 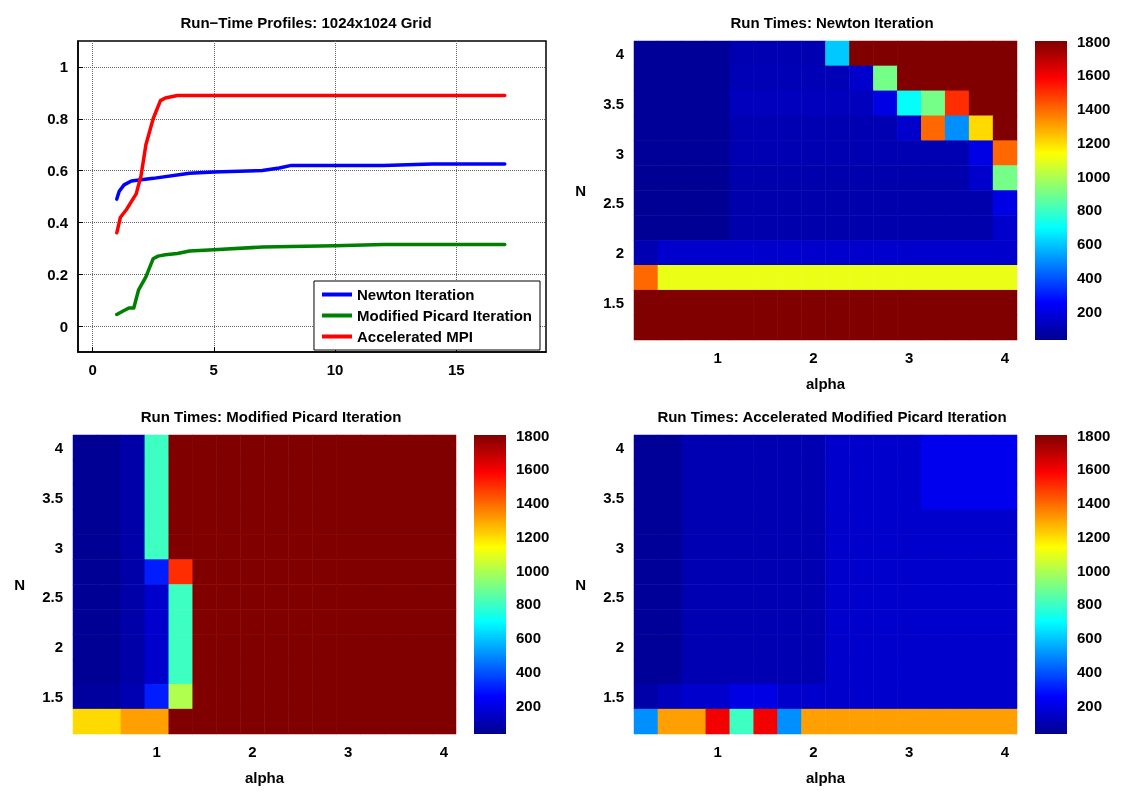 What do you see at coordinates (92, 369) in the screenshot?
I see `x-tick-label: 0` at bounding box center [92, 369].